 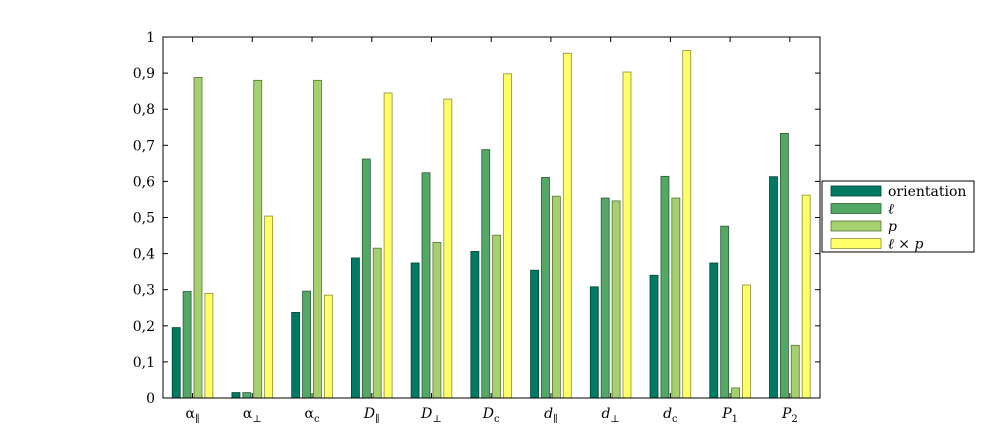 I want to click on y-tick-label: 0,3, so click(x=144, y=291).